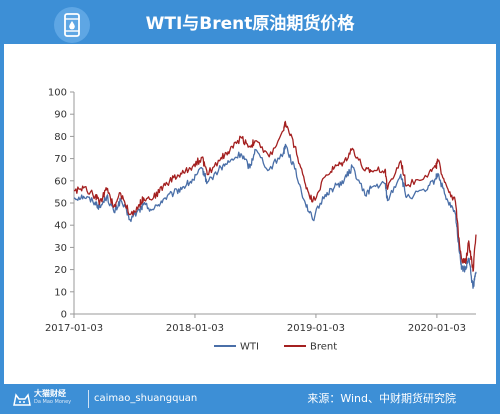 Image resolution: width=500 pixels, height=414 pixels. Describe the element at coordinates (60, 292) in the screenshot. I see `y-tick-label: 10` at that location.